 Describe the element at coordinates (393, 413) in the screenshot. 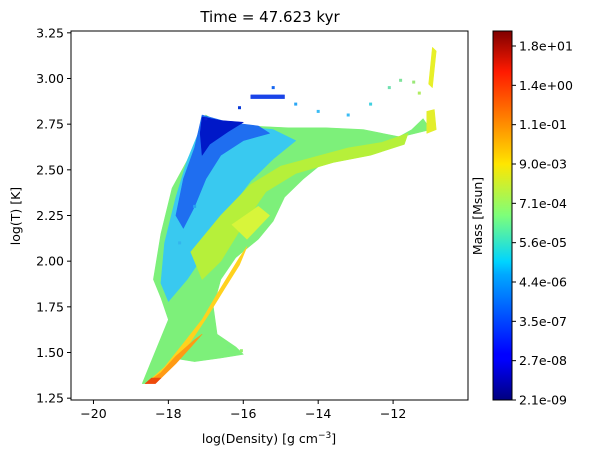

I see `x-tick-label: −12` at that location.